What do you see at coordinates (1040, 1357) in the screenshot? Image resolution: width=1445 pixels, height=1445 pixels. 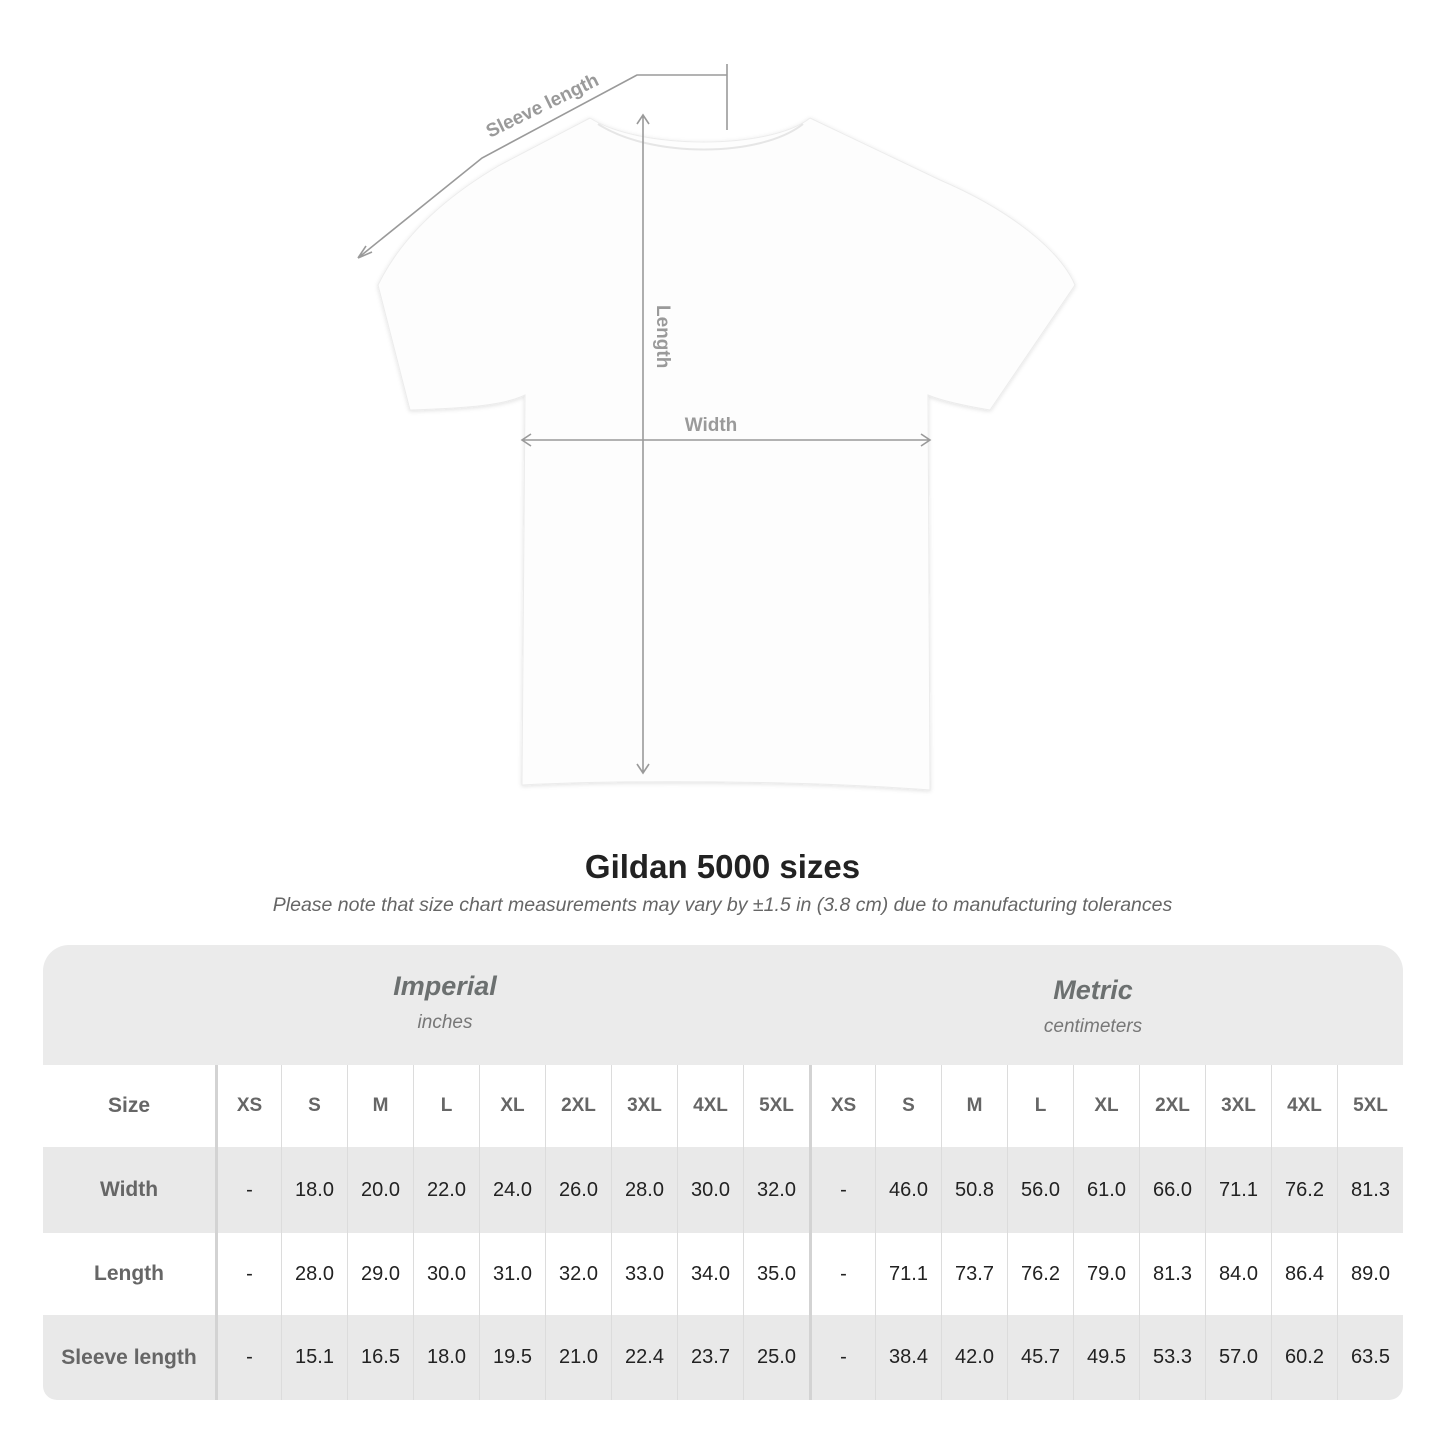 I see `metric-value: 45.7` at bounding box center [1040, 1357].